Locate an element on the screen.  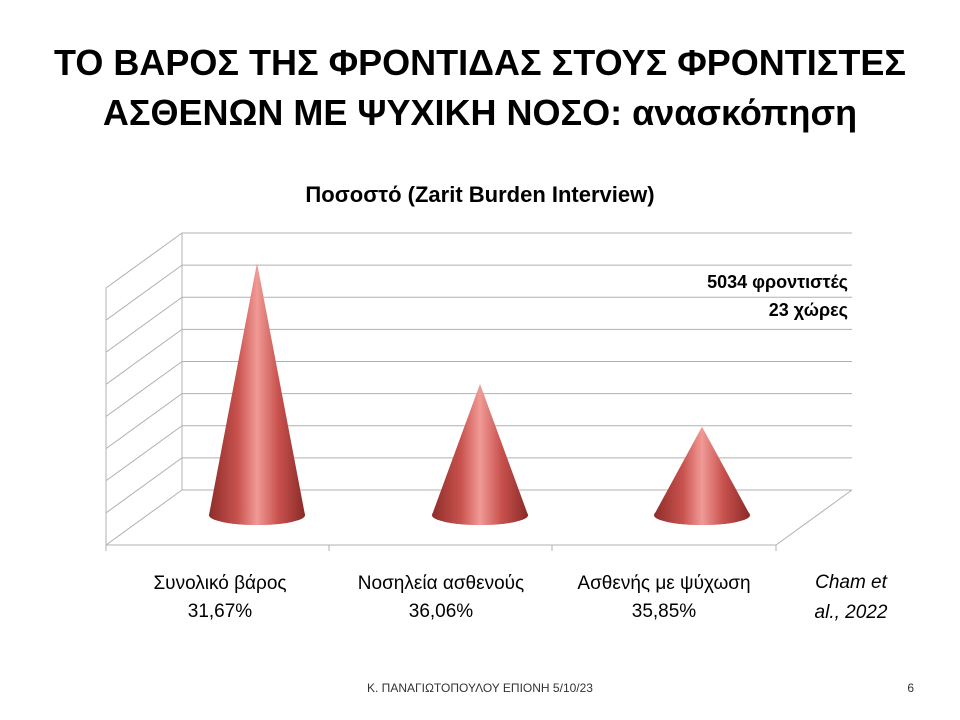
category-label-total-burden: Συνολικό βάρος 31,67% is located at coordinates (220, 598).